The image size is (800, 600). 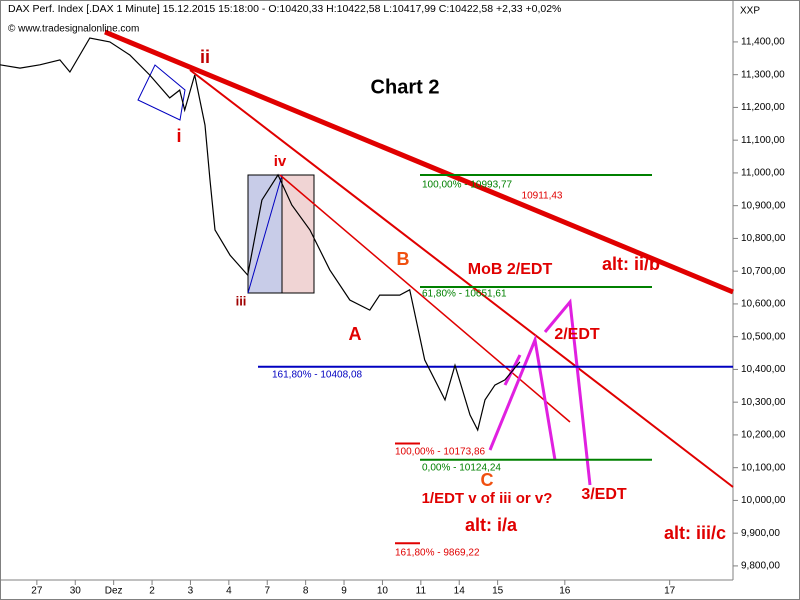 I want to click on level-label: 161,80% - 9869,22, so click(x=437, y=553).